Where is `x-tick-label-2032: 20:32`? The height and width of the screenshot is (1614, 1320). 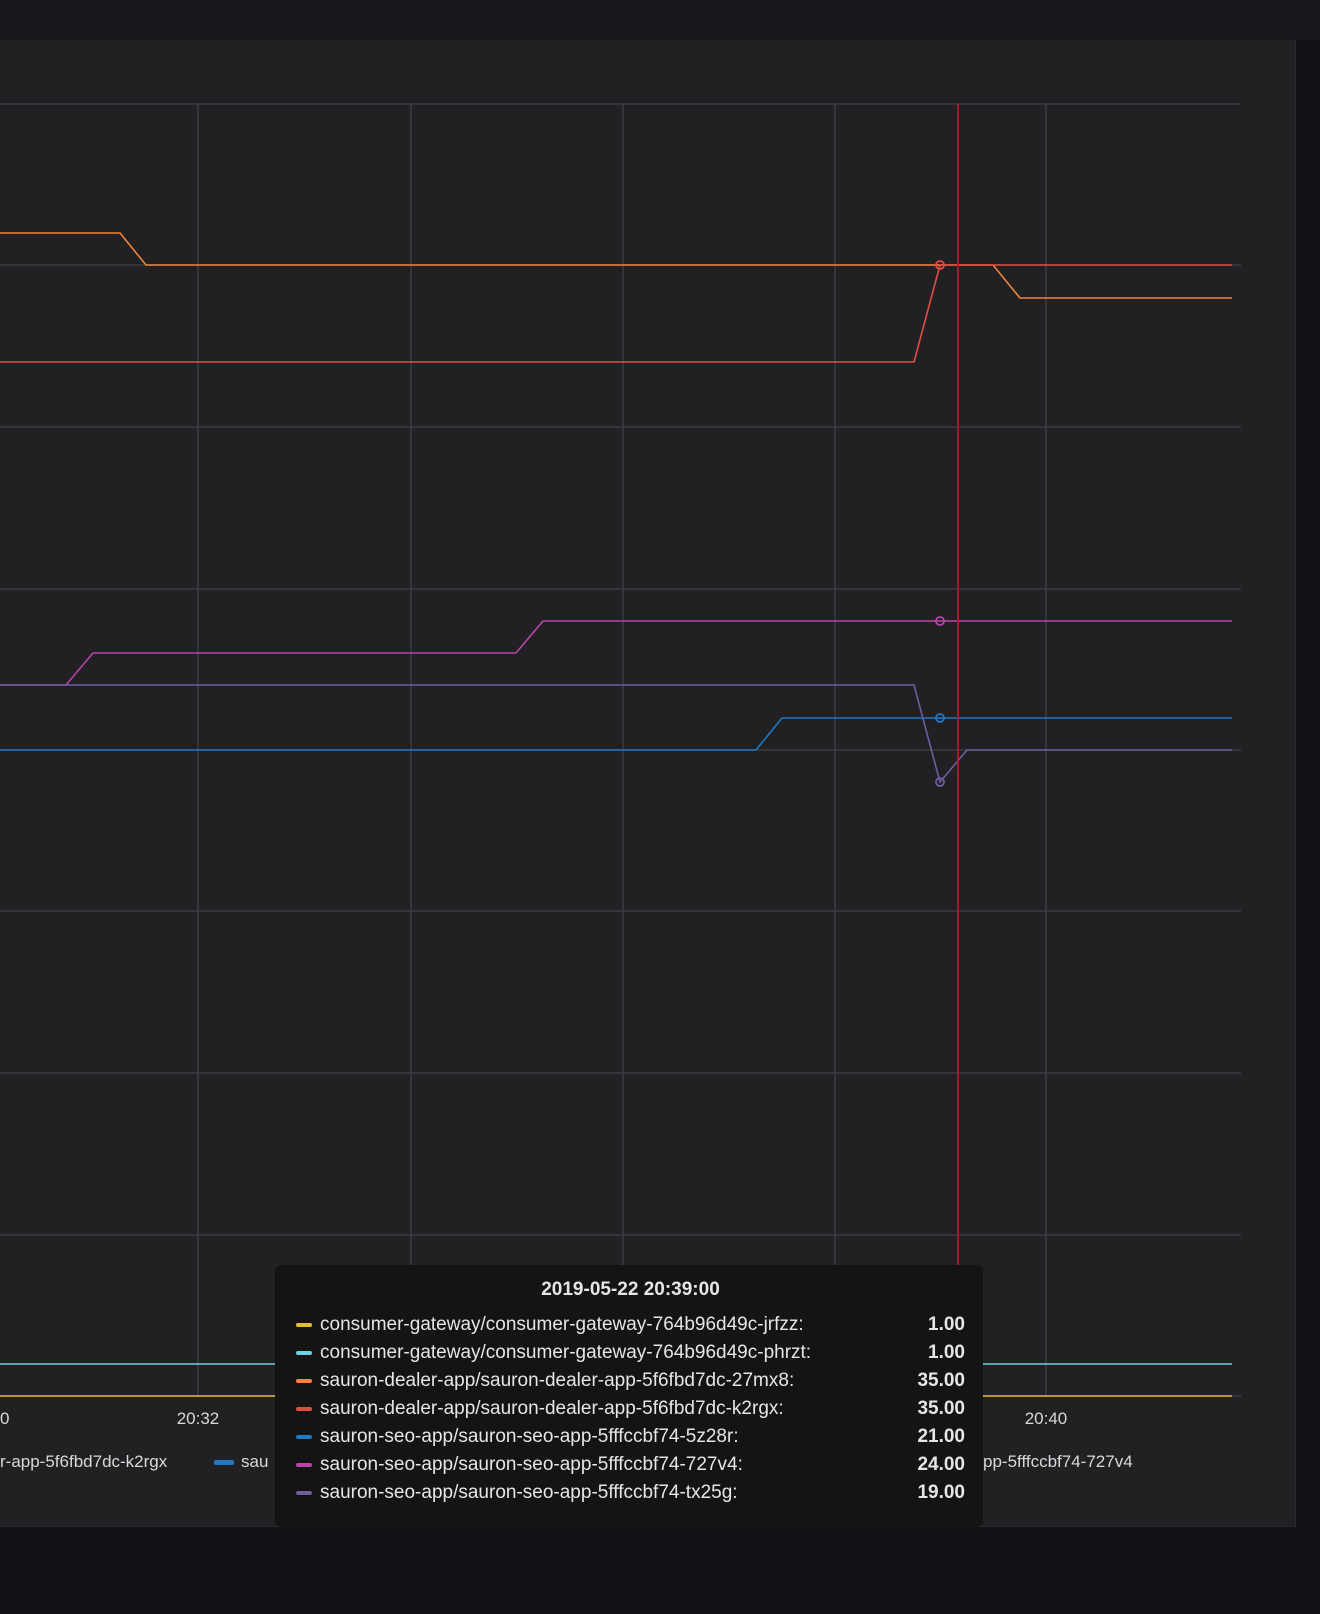
x-tick-label-2032: 20:32 is located at coordinates (198, 1418).